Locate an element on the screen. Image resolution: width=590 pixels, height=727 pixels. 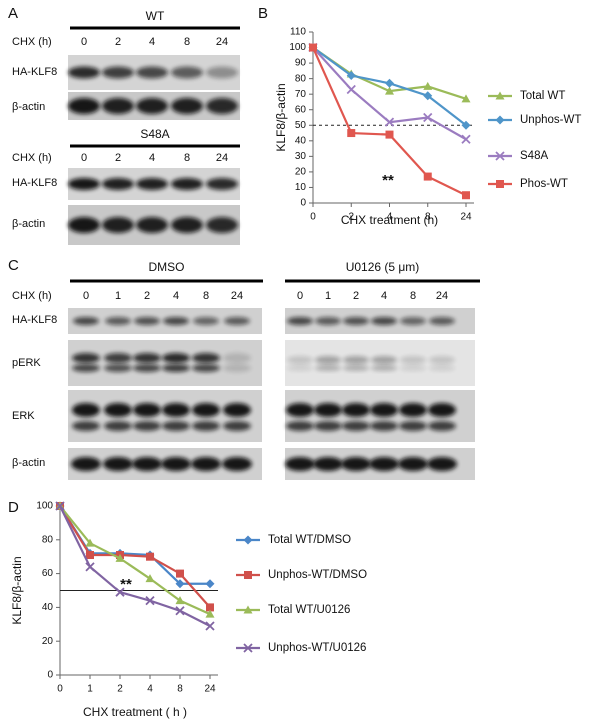
annotation: ** is located at coordinates (388, 180).